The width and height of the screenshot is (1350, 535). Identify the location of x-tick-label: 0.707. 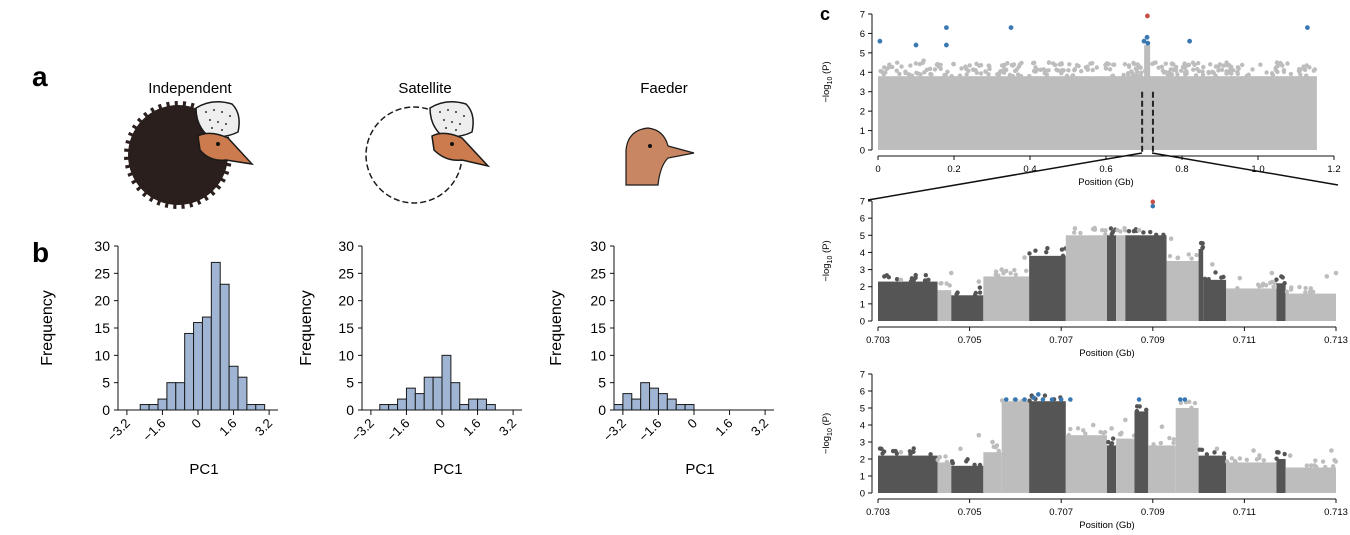
(1061, 512).